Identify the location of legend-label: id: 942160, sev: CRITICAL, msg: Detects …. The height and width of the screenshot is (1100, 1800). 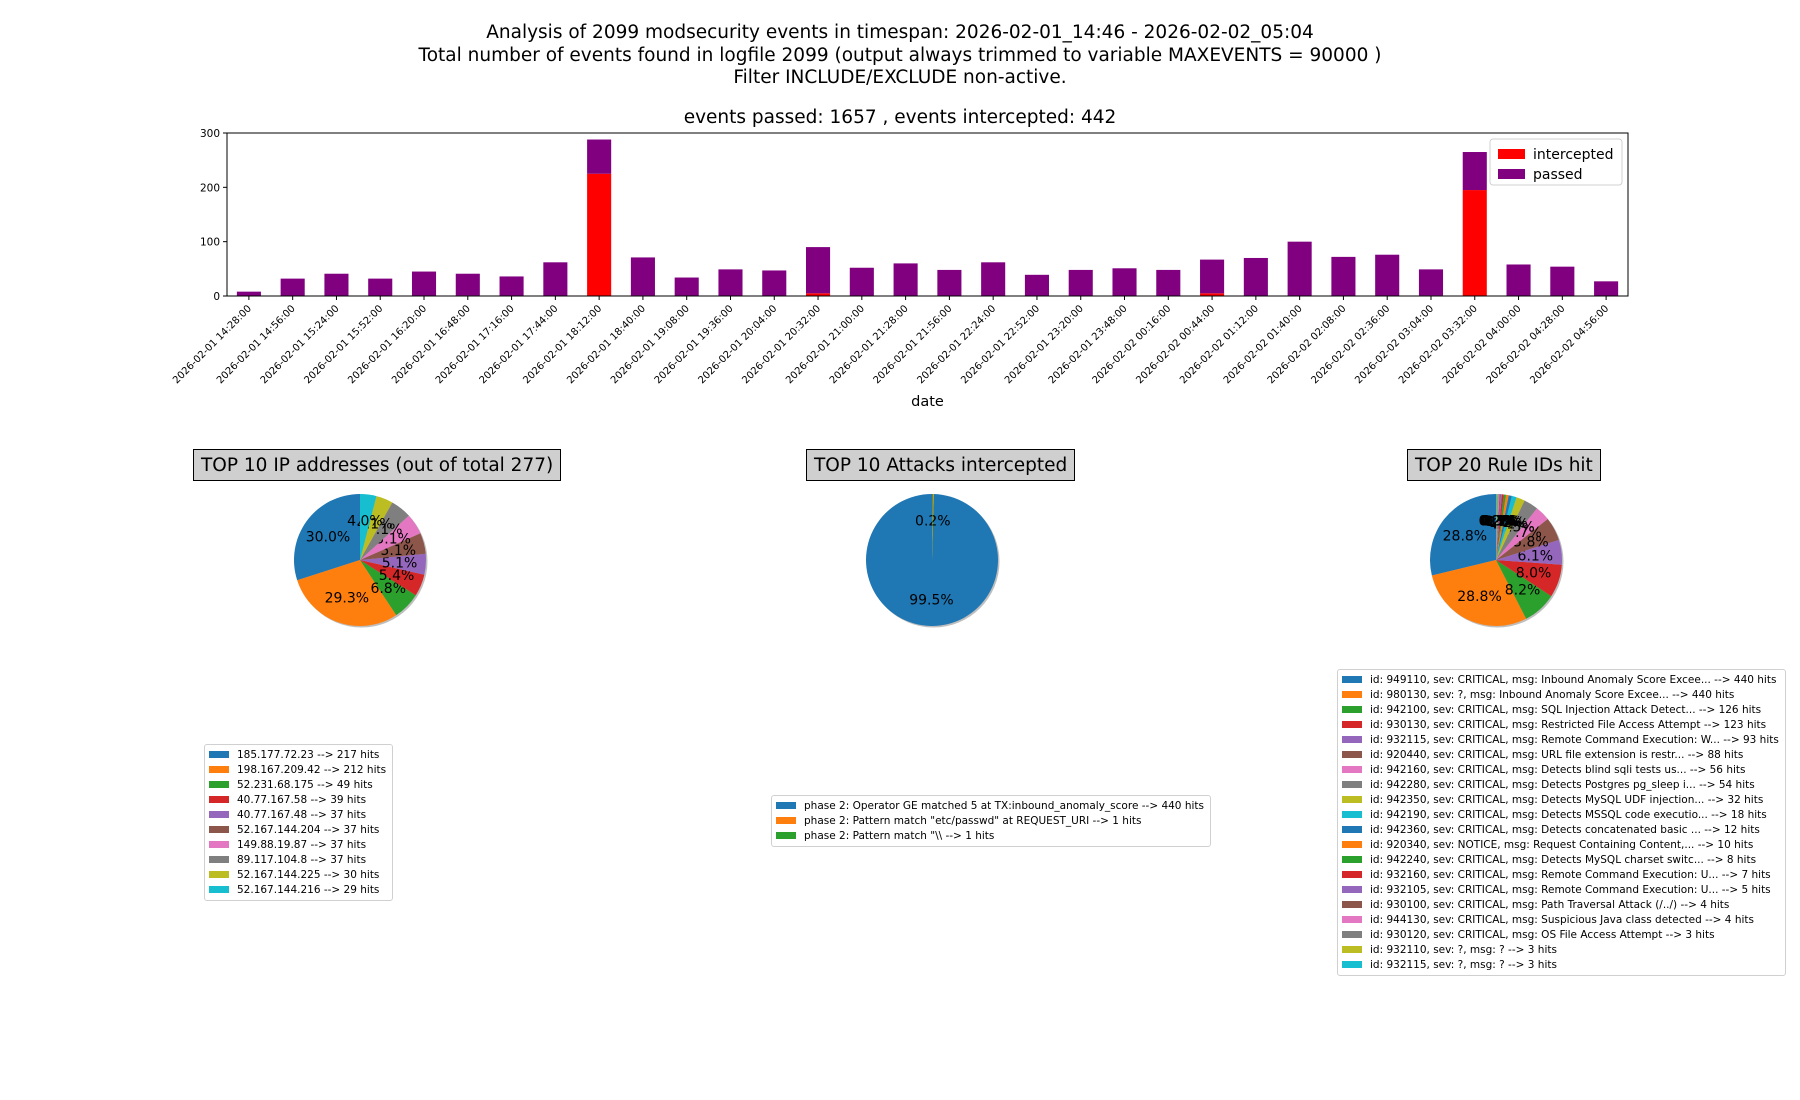
(1558, 770).